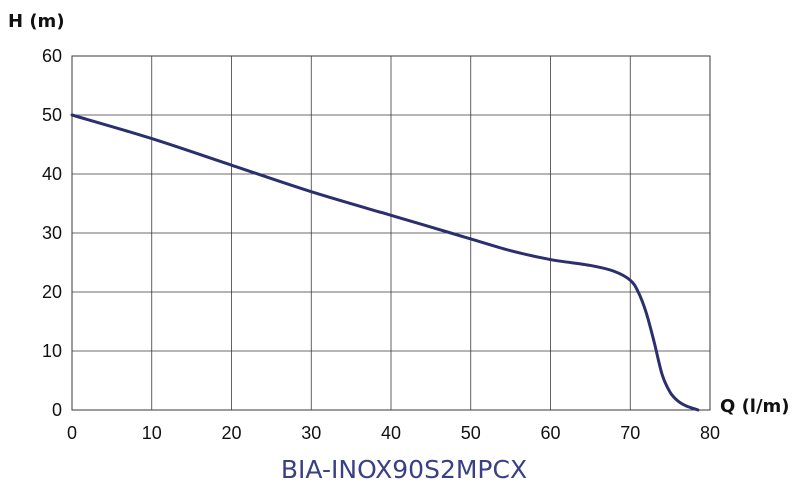 This screenshot has width=799, height=489. I want to click on x-tick-label: 30, so click(311, 433).